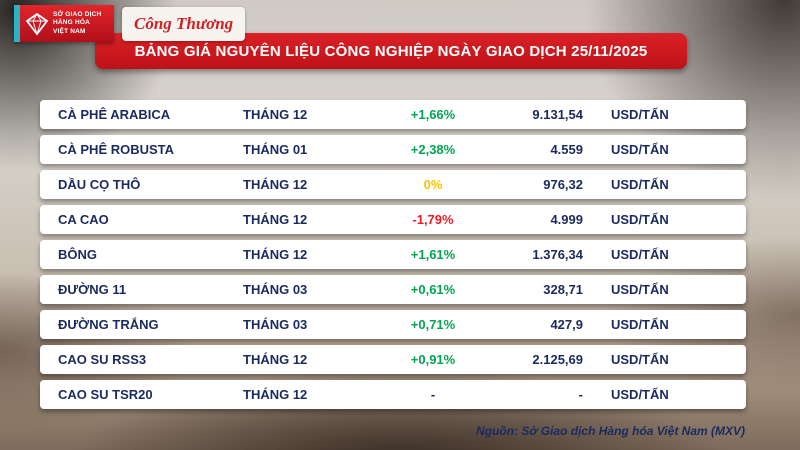 The height and width of the screenshot is (450, 800). Describe the element at coordinates (433, 324) in the screenshot. I see `change-percent: +0,71%` at that location.